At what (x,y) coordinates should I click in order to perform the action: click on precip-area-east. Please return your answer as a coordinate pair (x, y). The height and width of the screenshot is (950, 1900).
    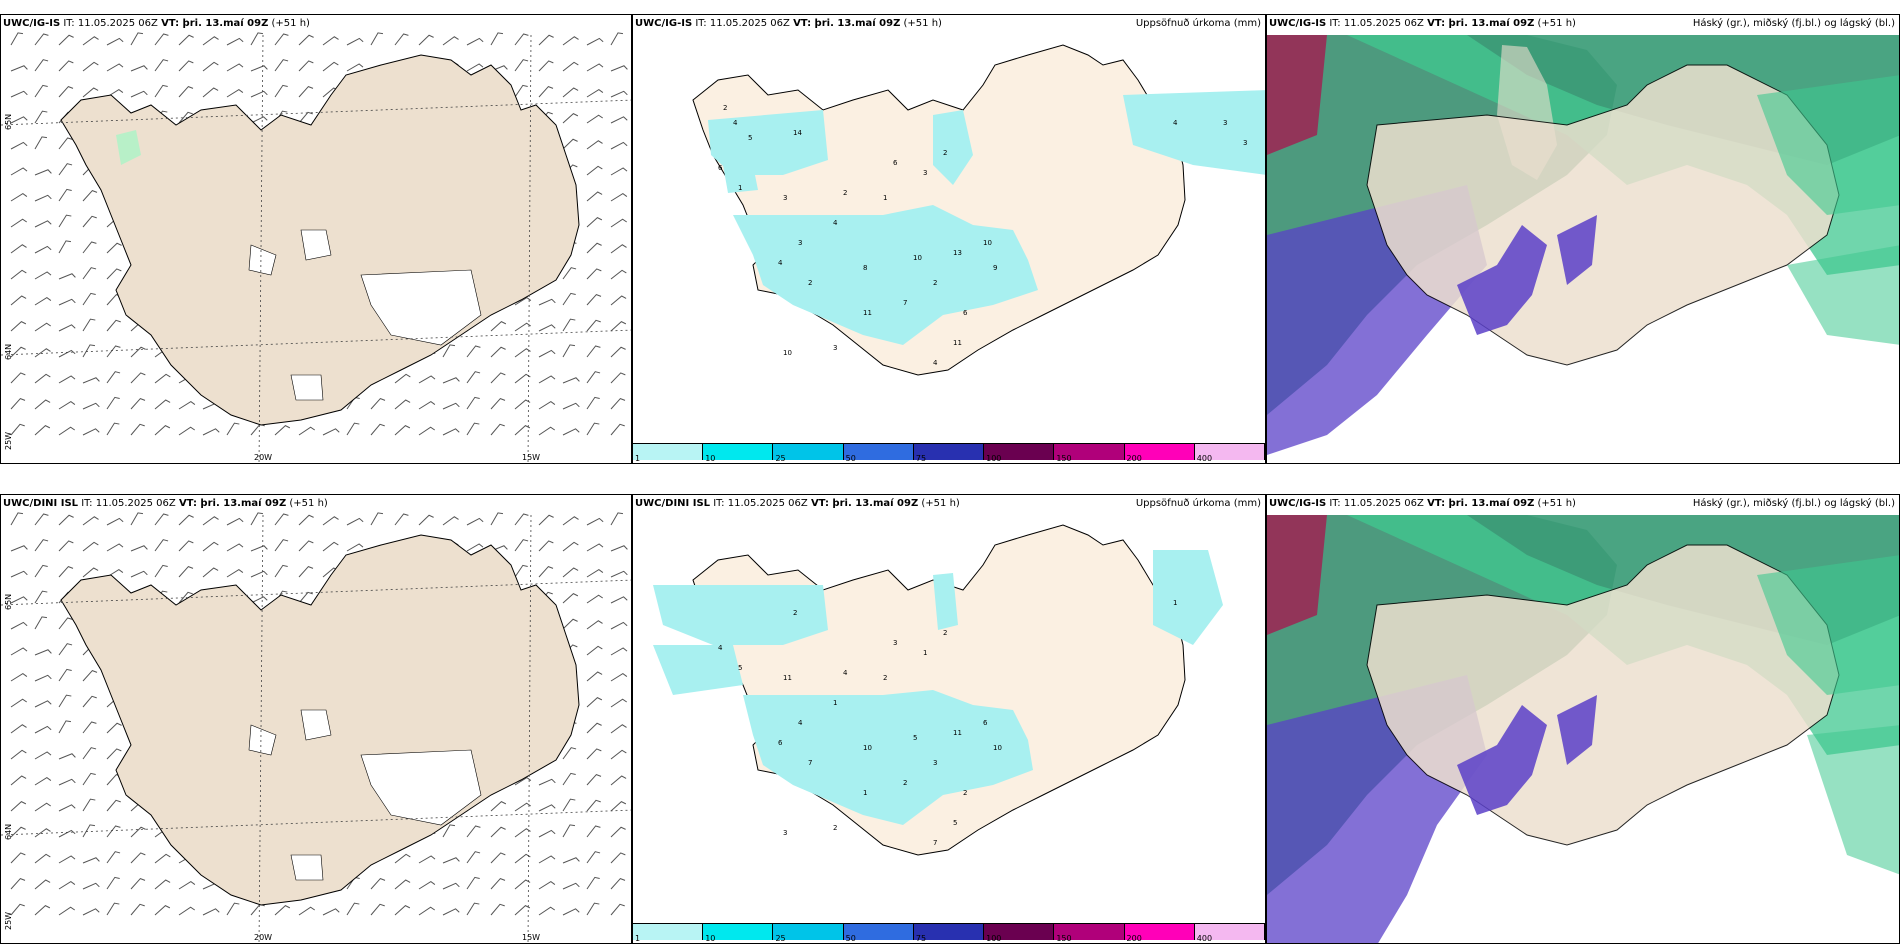
    Looking at the image, I should click on (1194, 132).